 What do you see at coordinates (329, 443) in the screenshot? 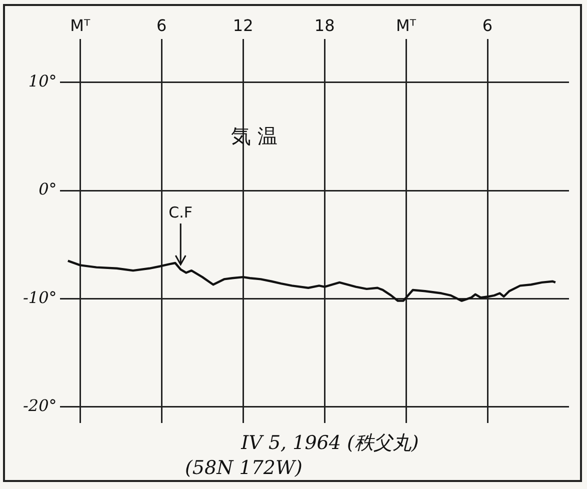
I see `text: IV 5, 1964 (秩父丸)` at bounding box center [329, 443].